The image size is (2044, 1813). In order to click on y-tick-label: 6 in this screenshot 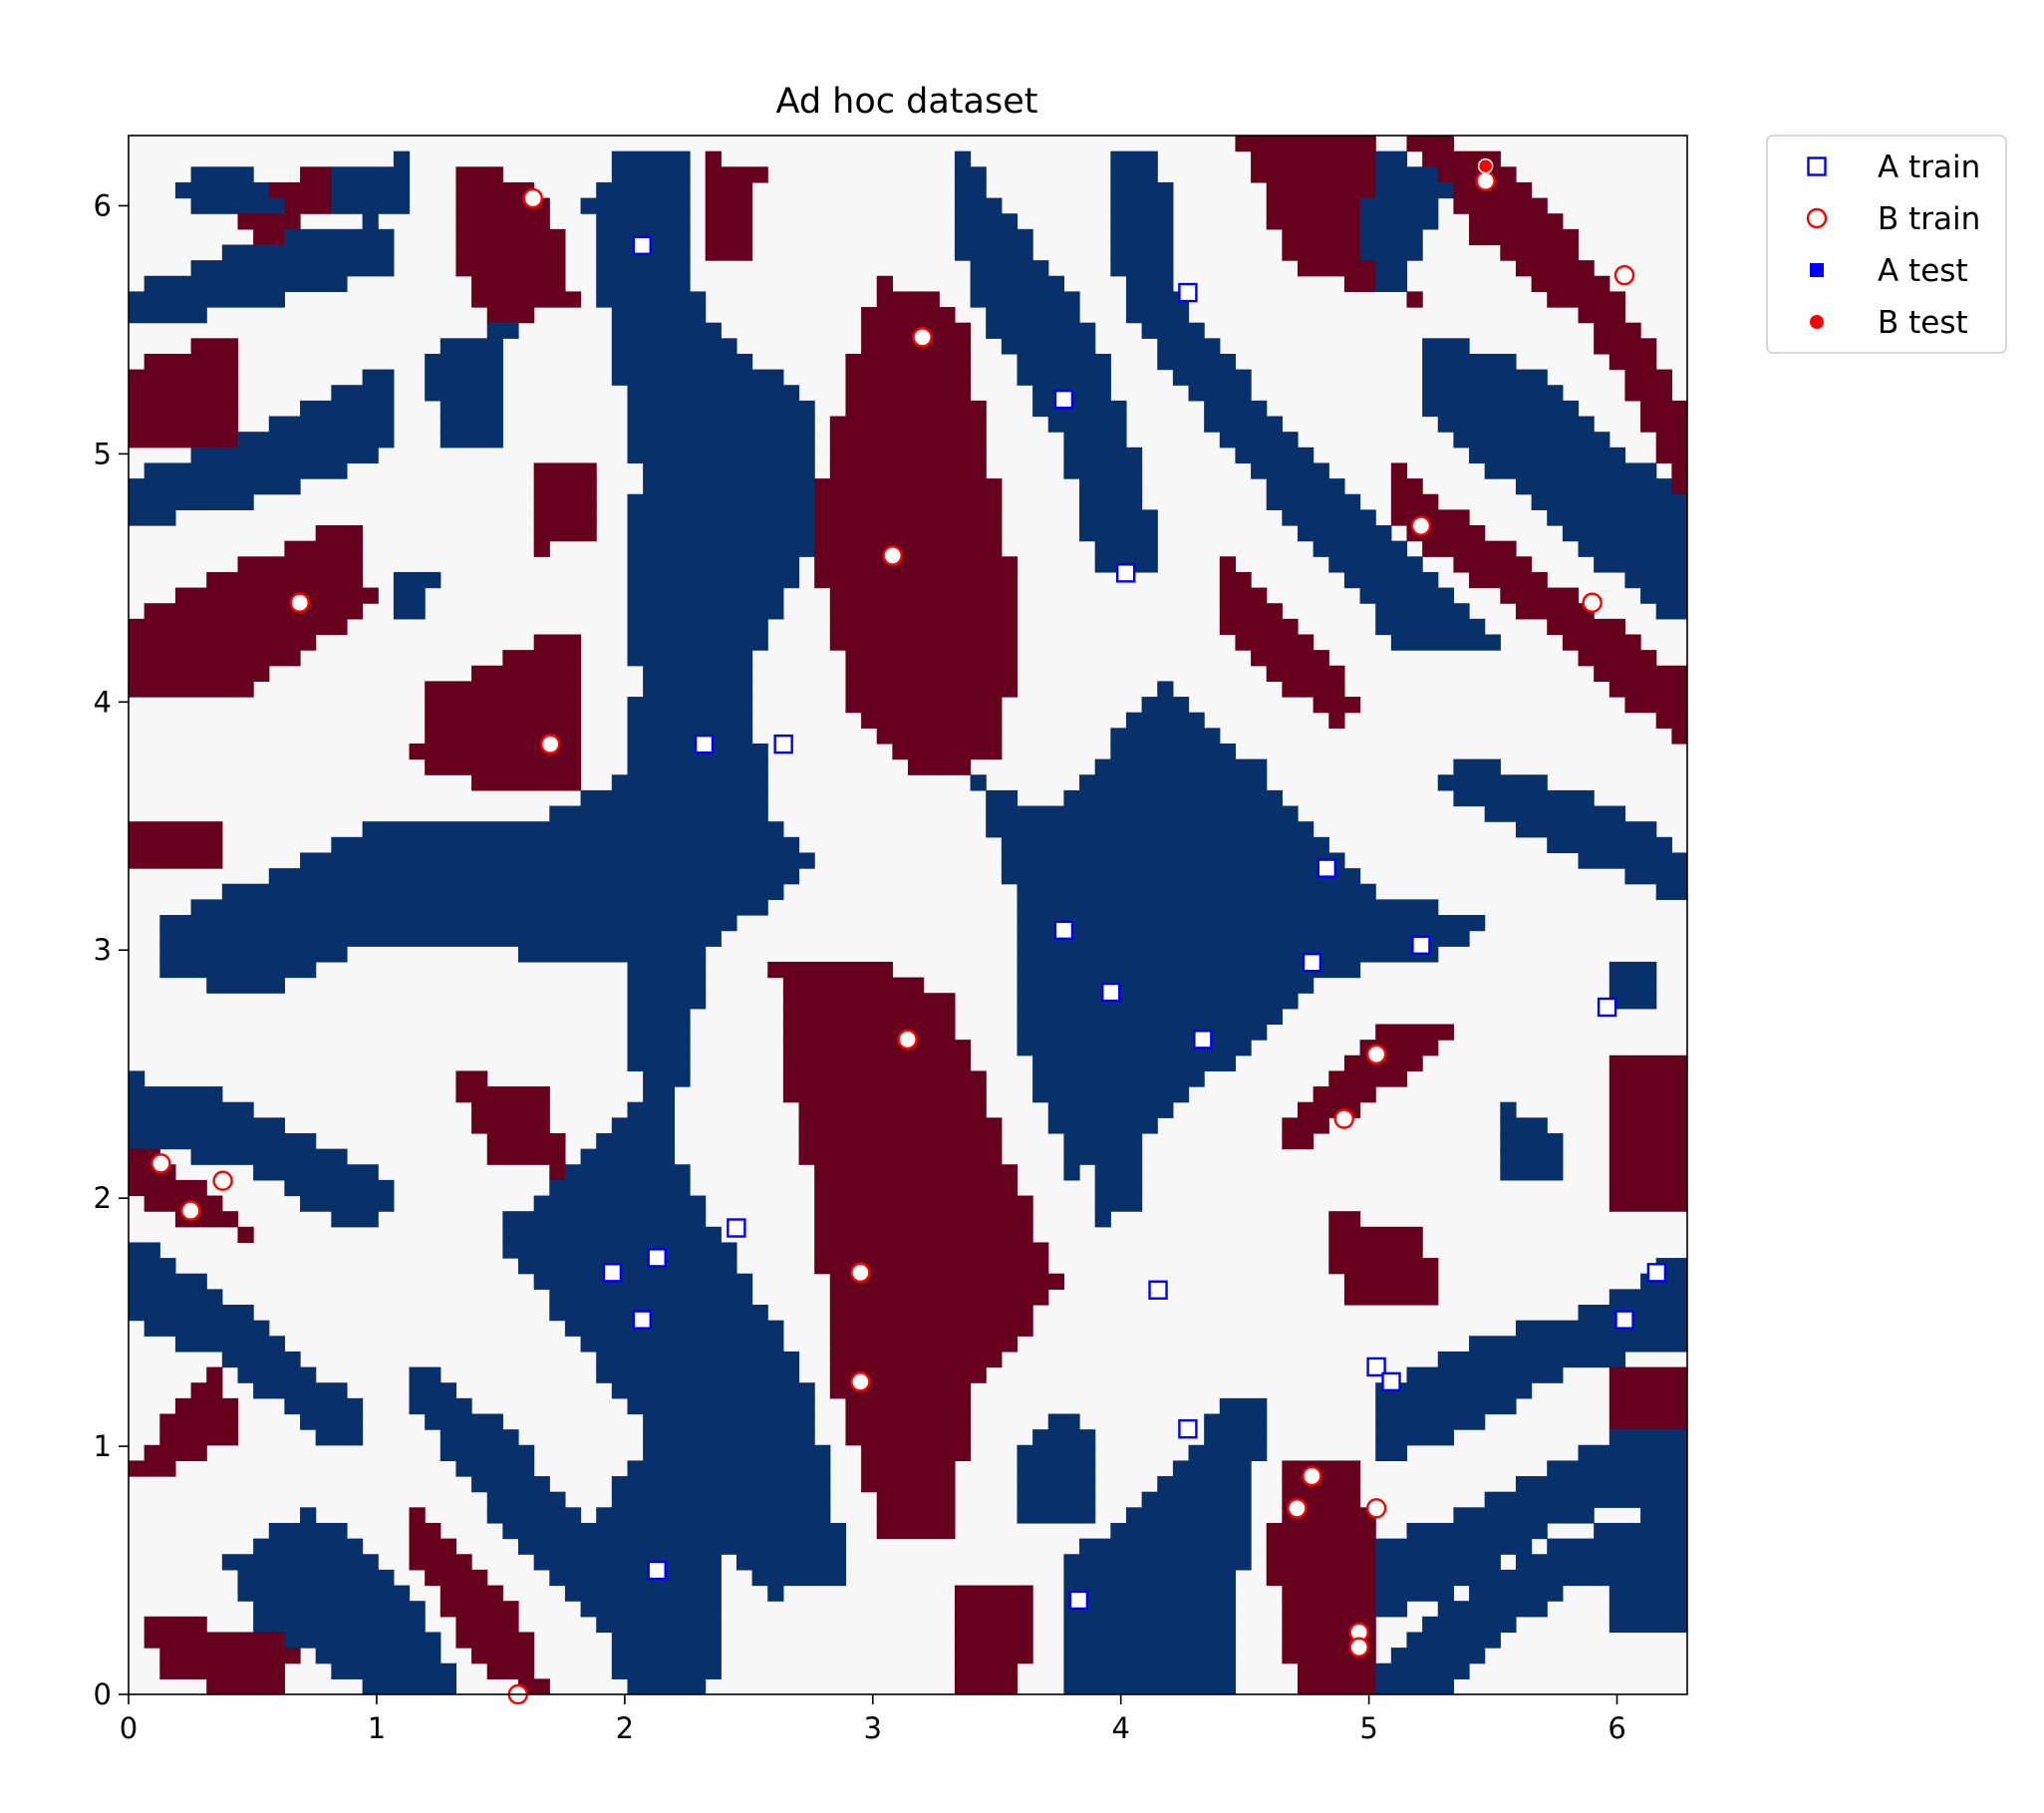, I will do `click(103, 205)`.